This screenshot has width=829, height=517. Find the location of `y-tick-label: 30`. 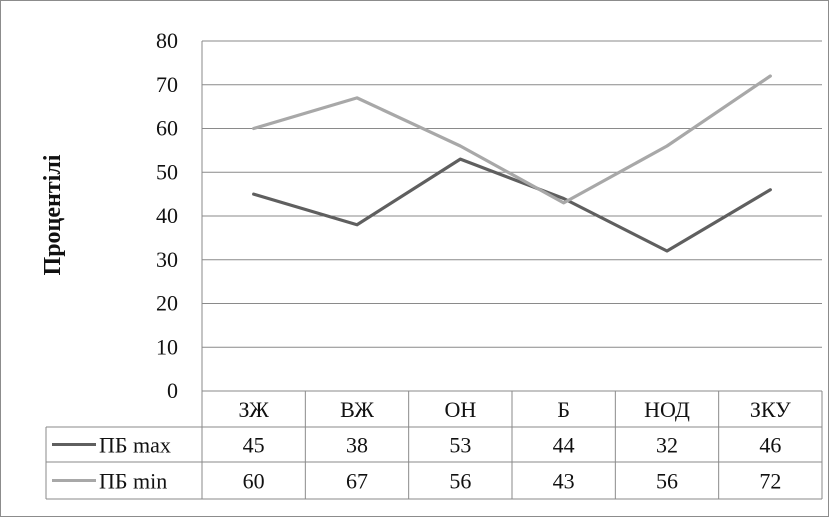

y-tick-label: 30 is located at coordinates (167, 259).